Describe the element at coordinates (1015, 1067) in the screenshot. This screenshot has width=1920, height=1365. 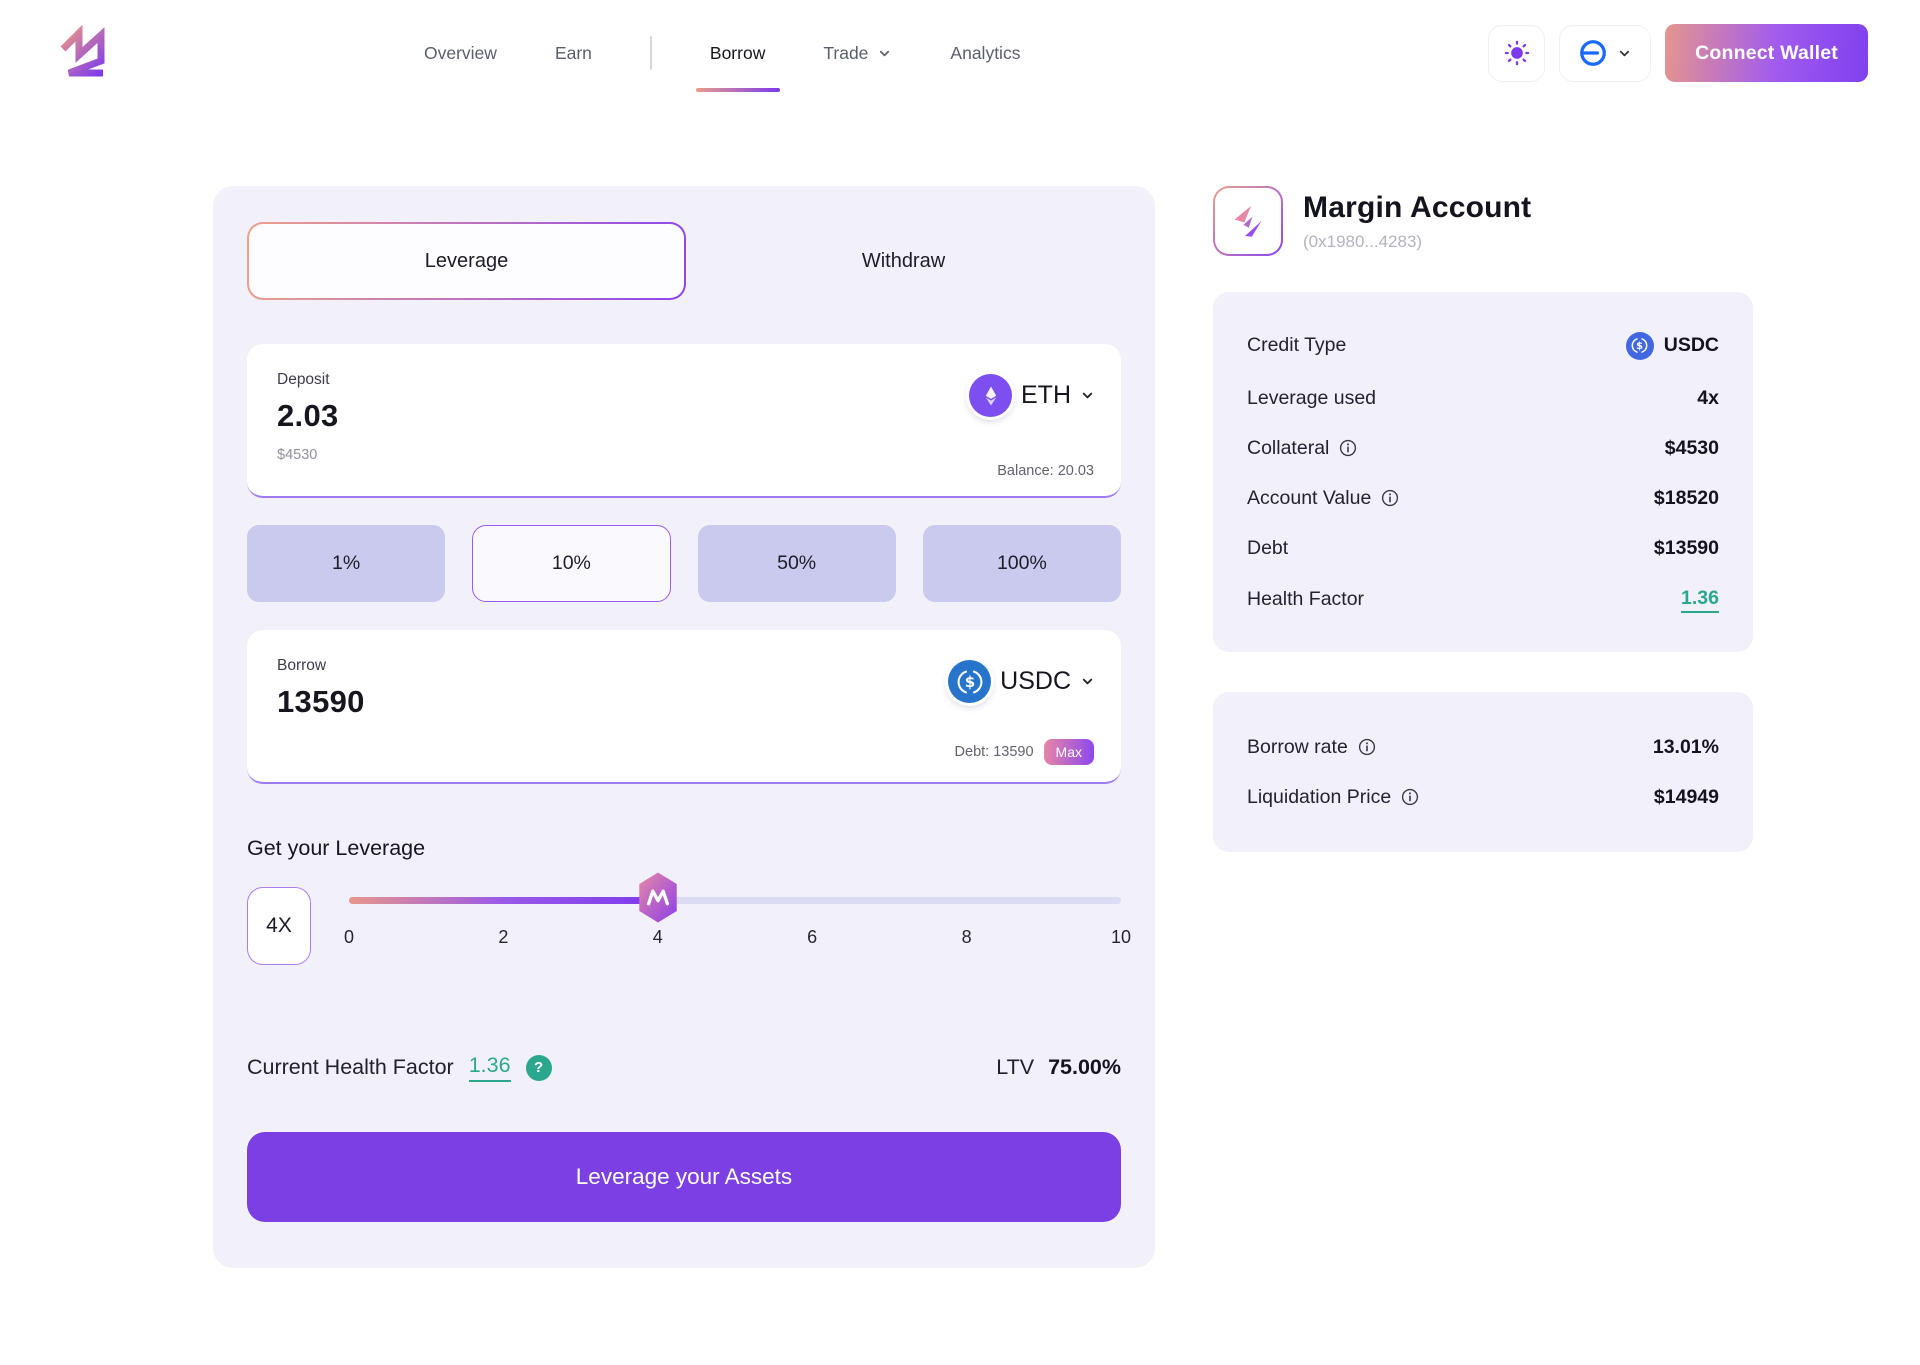
I see `ltv-label: LTV` at that location.